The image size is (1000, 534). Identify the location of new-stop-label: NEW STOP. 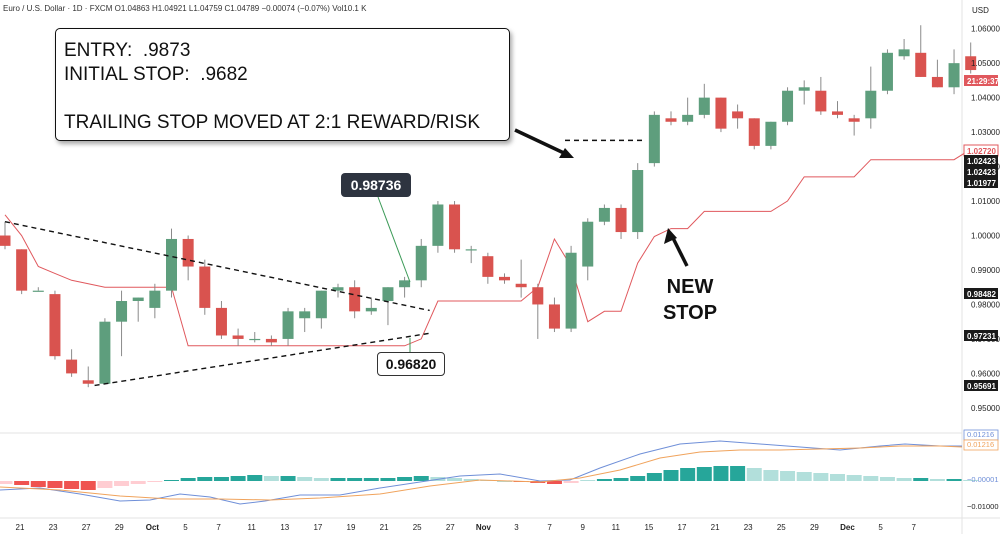
(690, 300).